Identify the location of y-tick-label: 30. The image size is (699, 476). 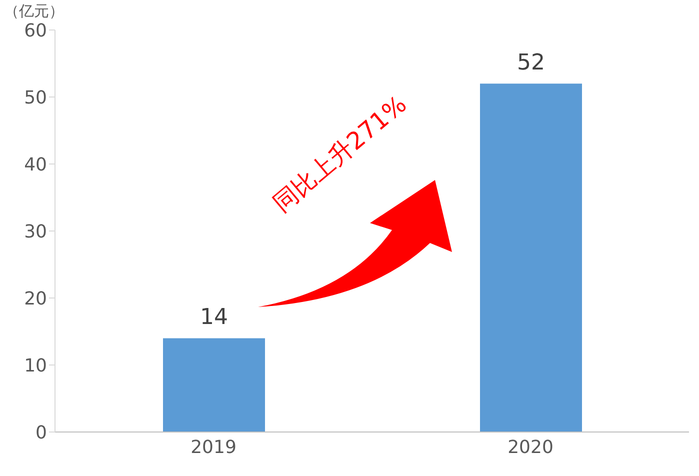
(35, 231).